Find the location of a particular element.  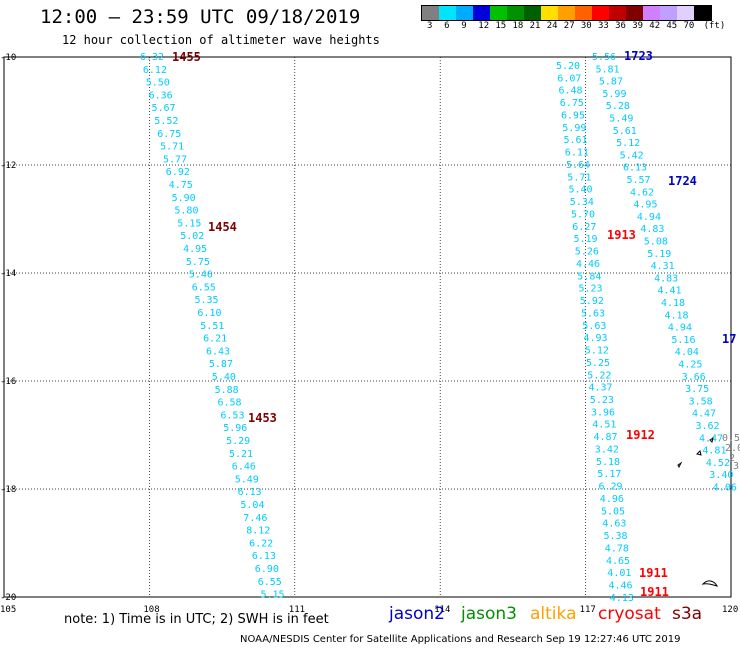

track-2-value: 5.70 is located at coordinates (583, 214).